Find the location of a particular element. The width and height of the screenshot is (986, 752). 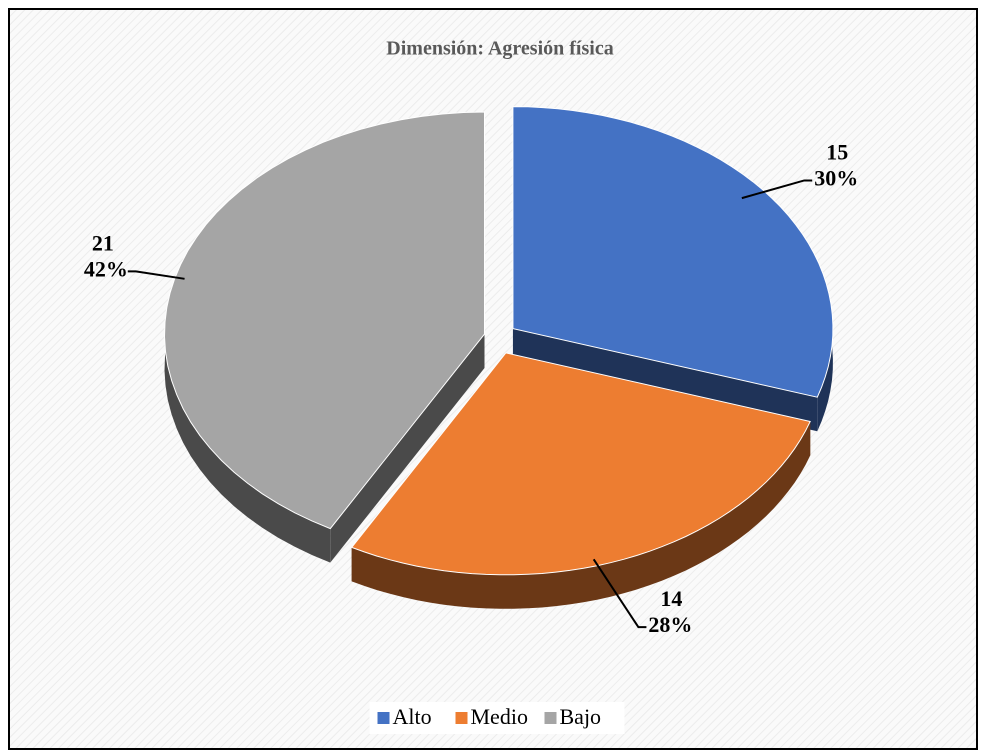

slice-side is located at coordinates (581, 515).